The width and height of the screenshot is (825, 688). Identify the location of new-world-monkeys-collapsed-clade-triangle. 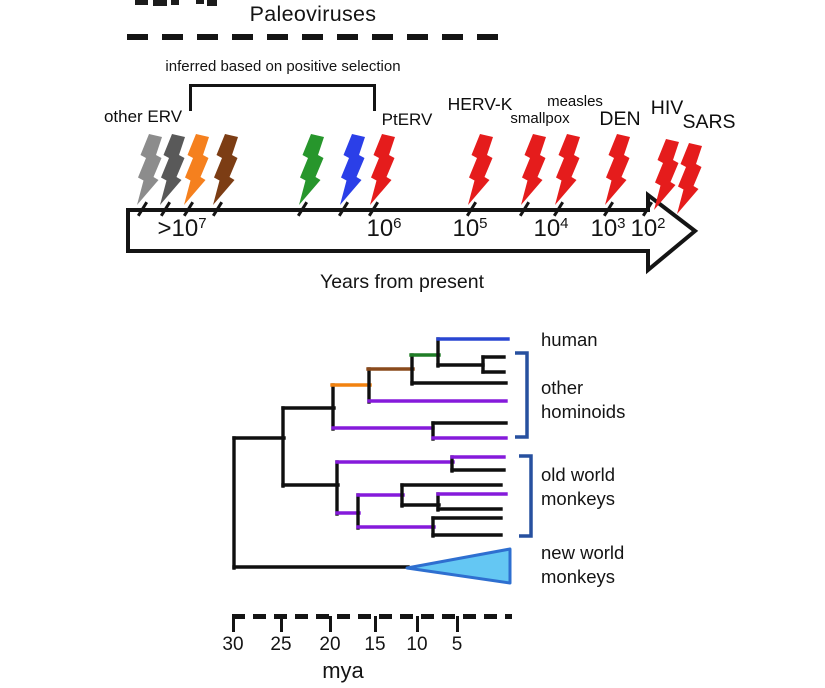
(458, 566).